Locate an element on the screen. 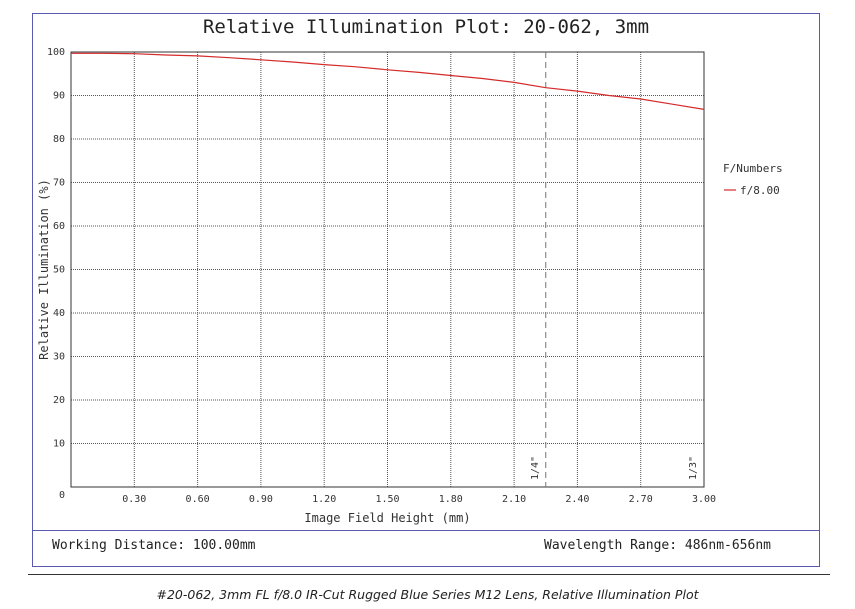 The width and height of the screenshot is (855, 609). y-tick-label: 40 is located at coordinates (59, 313).